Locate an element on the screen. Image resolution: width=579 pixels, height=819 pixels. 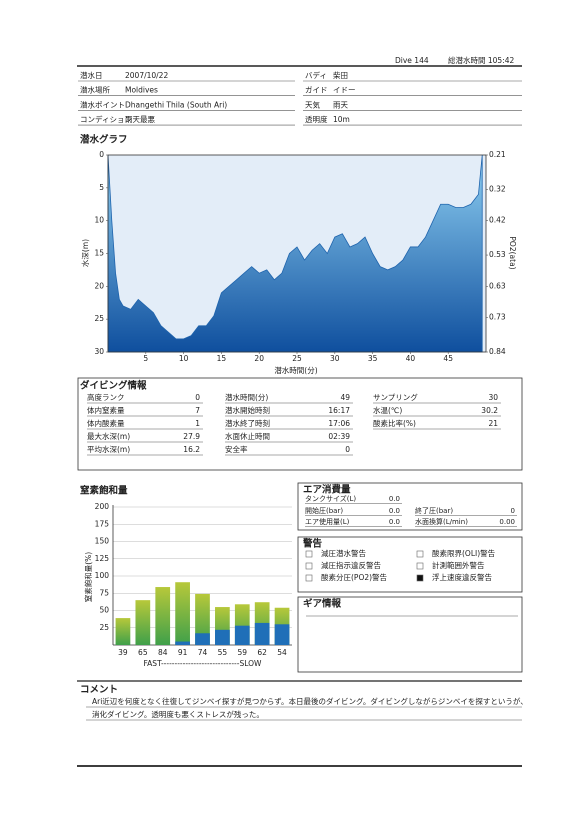
bar-label: 62 is located at coordinates (262, 652).